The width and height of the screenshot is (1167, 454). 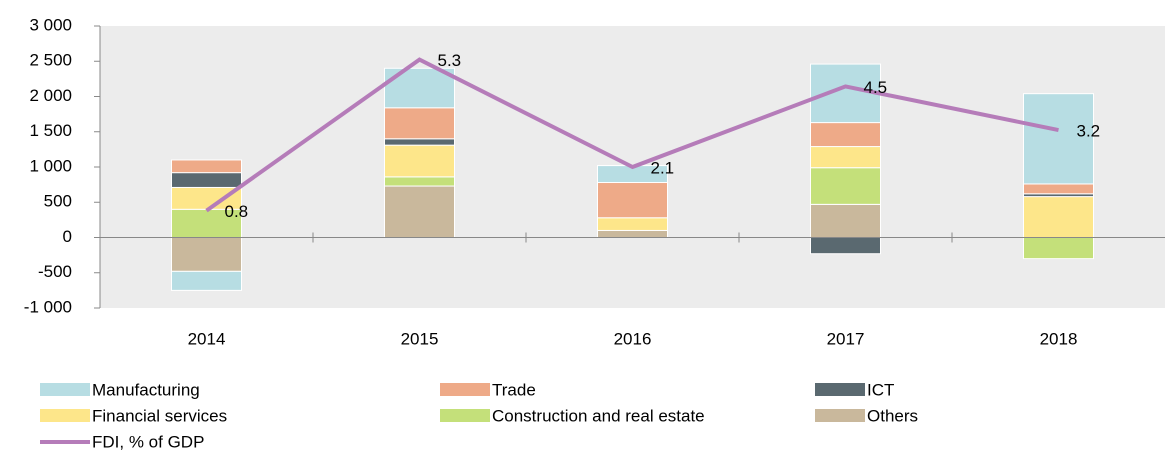 I want to click on data-label: 3.2, so click(x=1089, y=131).